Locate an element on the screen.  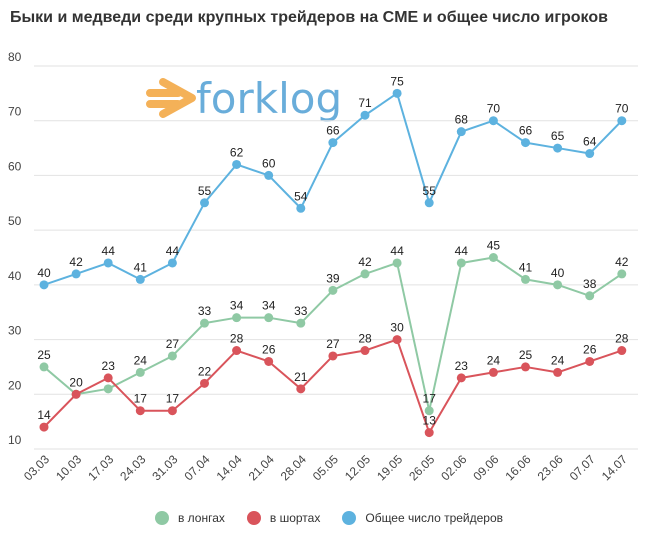
data-label: 68 is located at coordinates (462, 120).